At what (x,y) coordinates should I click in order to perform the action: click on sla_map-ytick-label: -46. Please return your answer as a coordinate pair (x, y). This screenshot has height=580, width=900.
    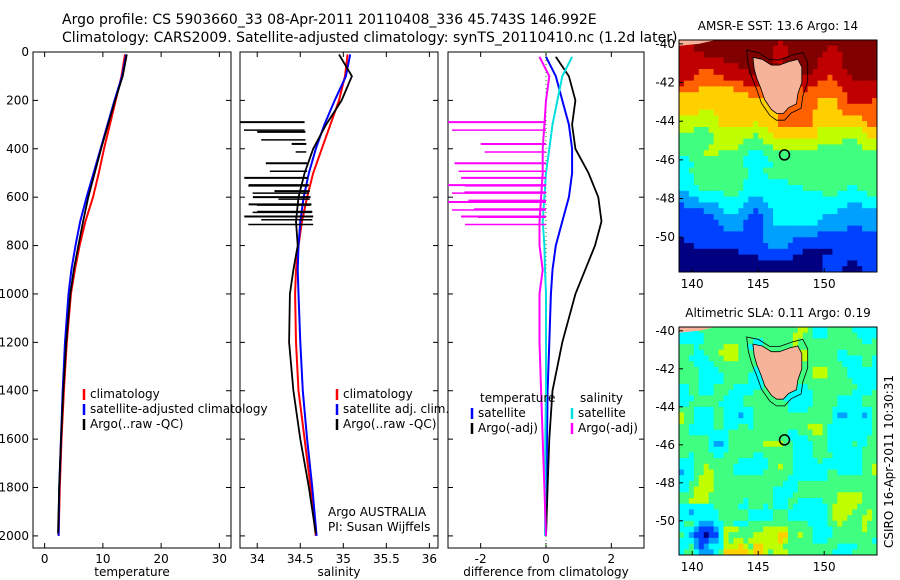
    Looking at the image, I should click on (665, 445).